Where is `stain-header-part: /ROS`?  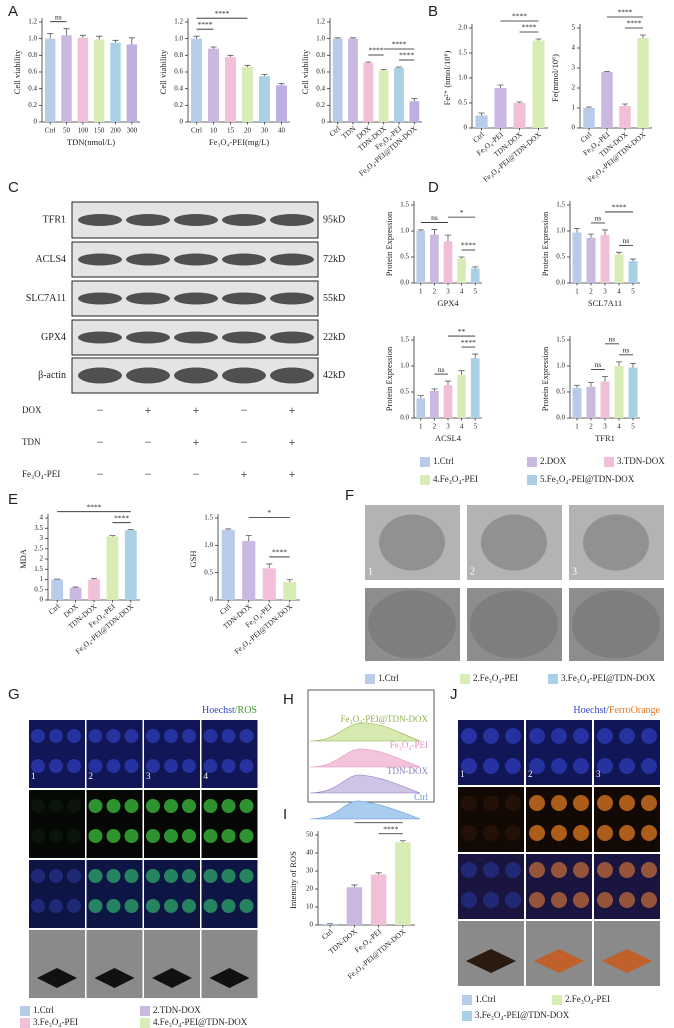 stain-header-part: /ROS is located at coordinates (246, 710).